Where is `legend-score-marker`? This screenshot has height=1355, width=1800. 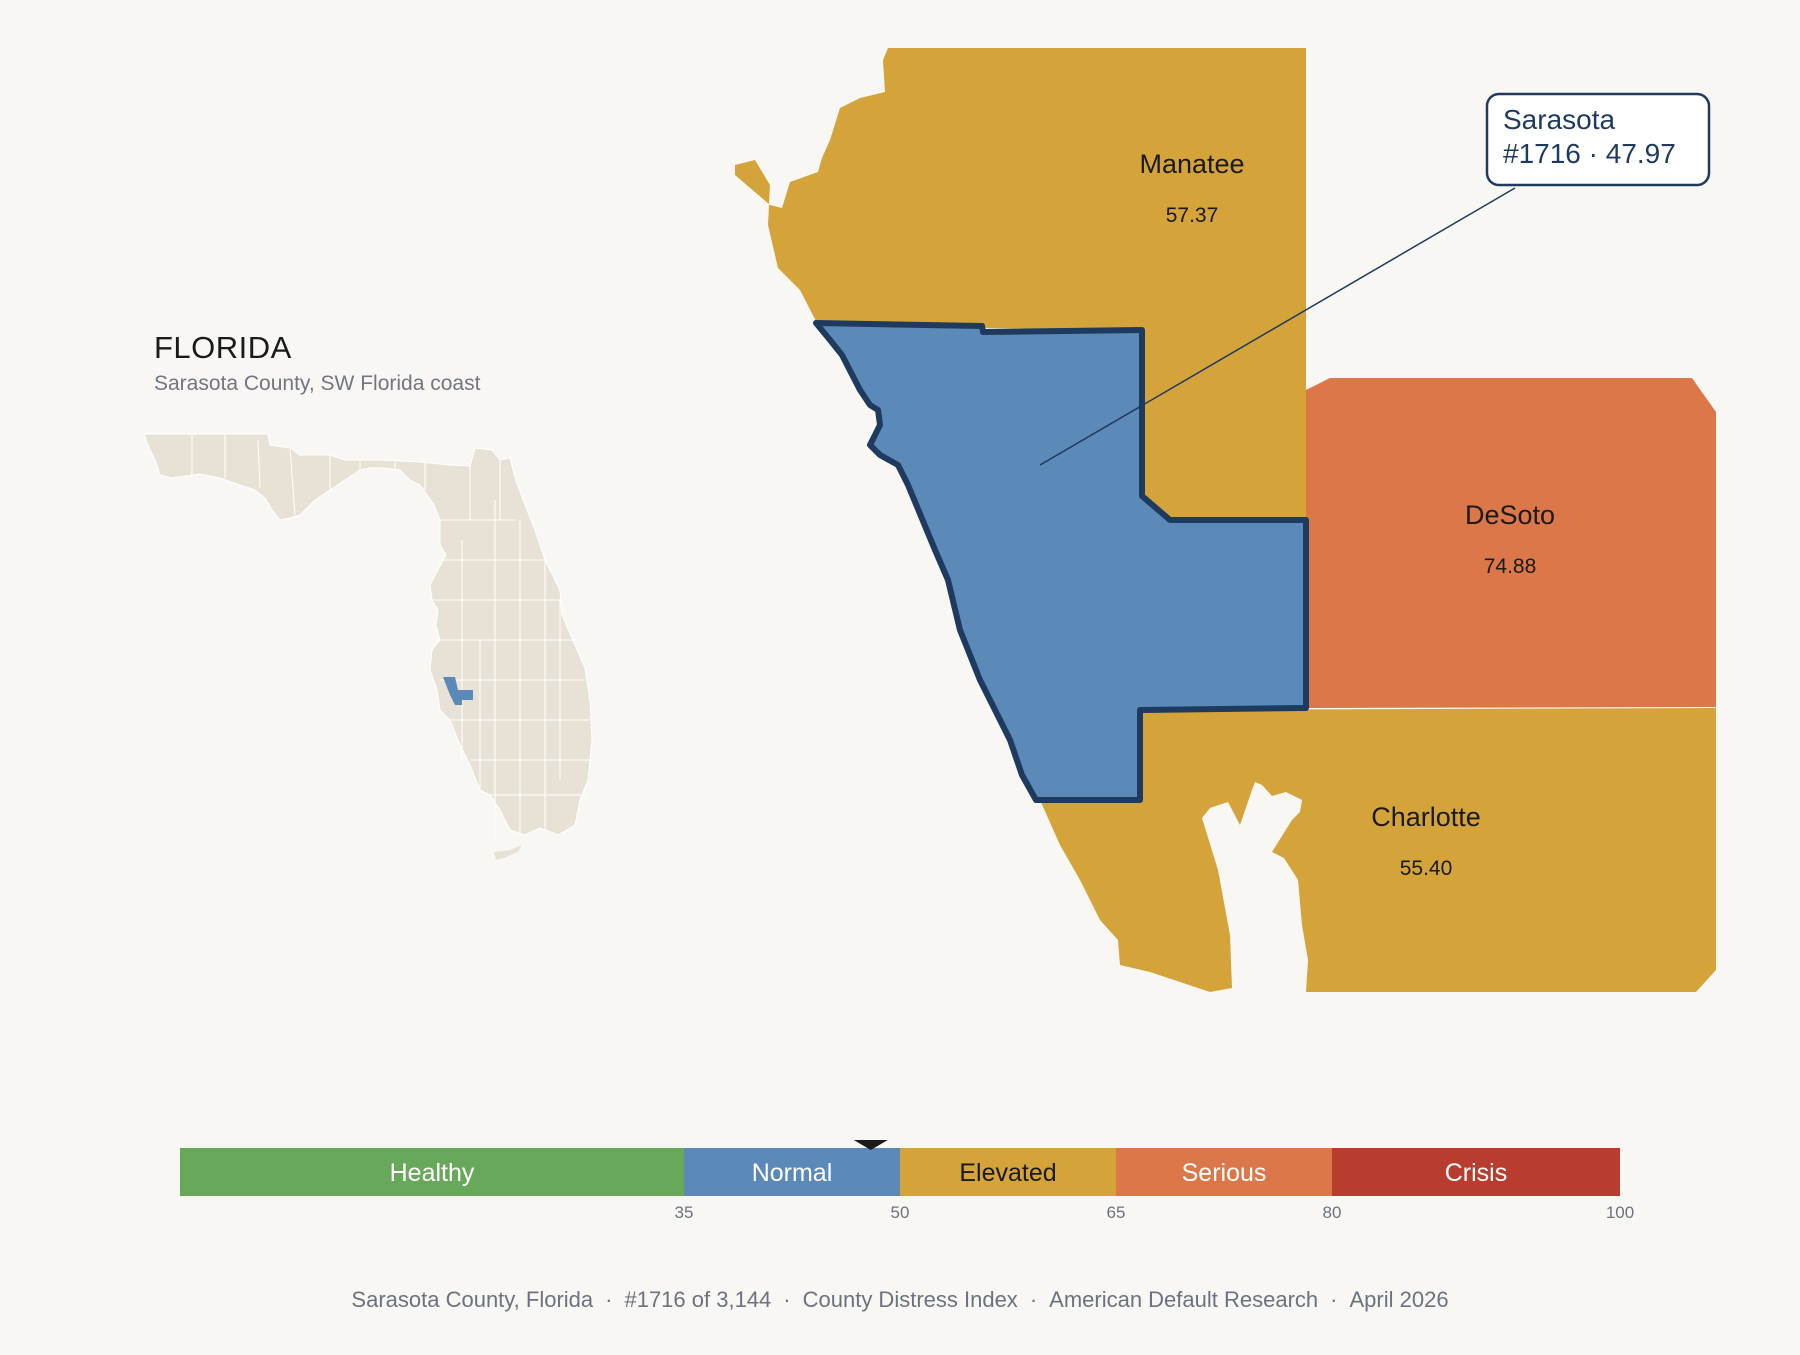 legend-score-marker is located at coordinates (870, 1145).